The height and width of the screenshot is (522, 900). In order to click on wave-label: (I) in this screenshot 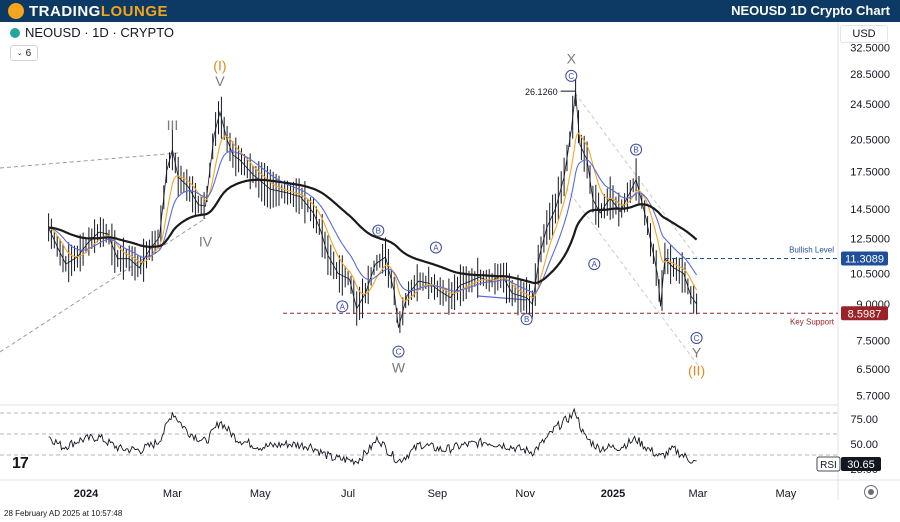, I will do `click(219, 65)`.